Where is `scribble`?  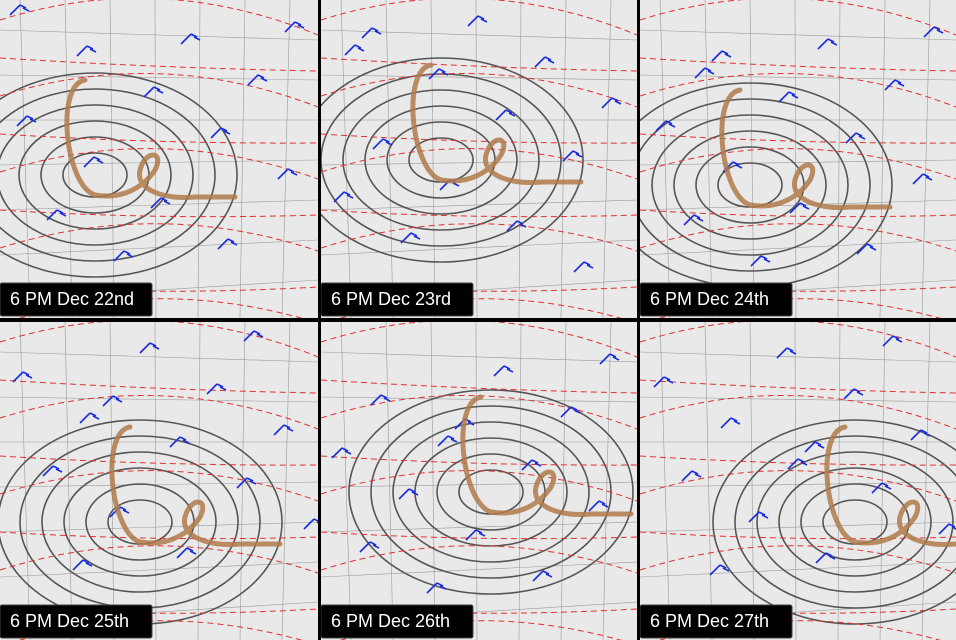
scribble is located at coordinates (151, 139).